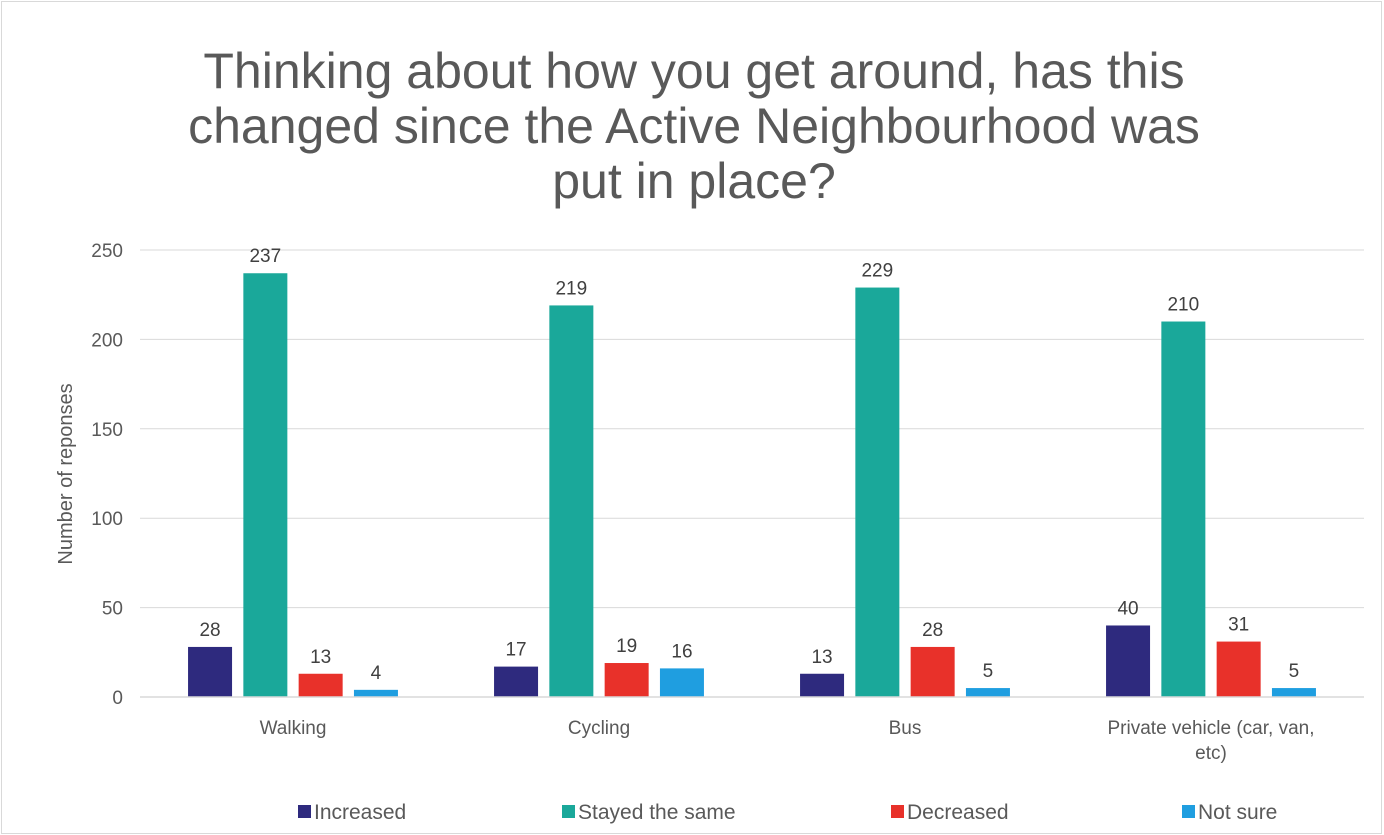  What do you see at coordinates (657, 812) in the screenshot?
I see `legend-label-stayed-the-same: Stayed the same` at bounding box center [657, 812].